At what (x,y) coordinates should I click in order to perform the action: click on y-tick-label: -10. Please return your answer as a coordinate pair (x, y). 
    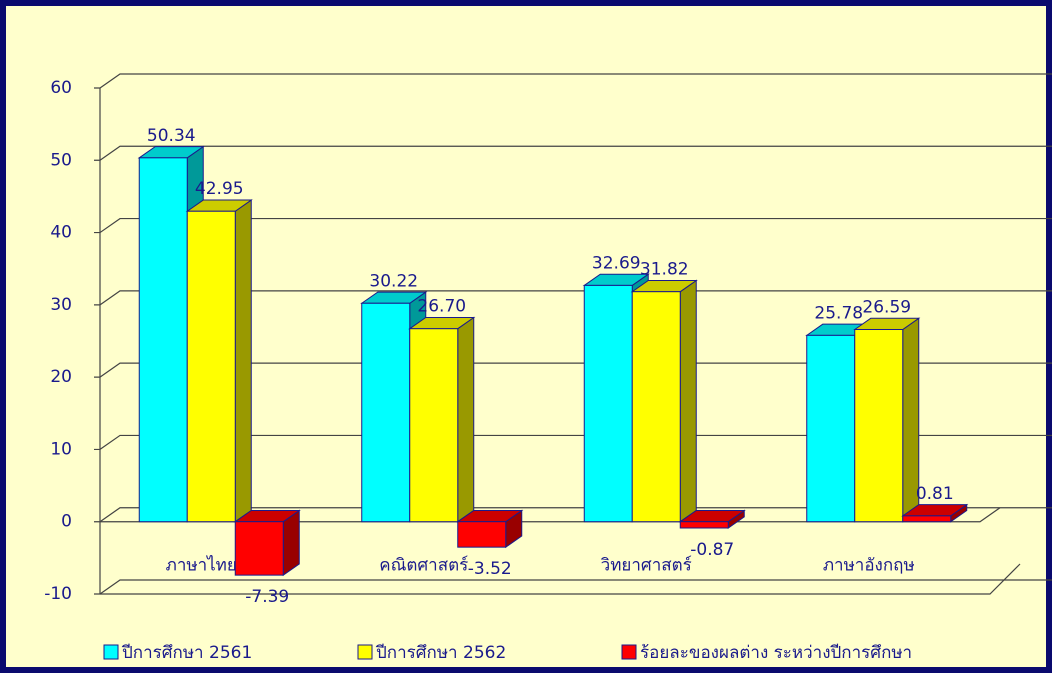
    Looking at the image, I should click on (58, 594).